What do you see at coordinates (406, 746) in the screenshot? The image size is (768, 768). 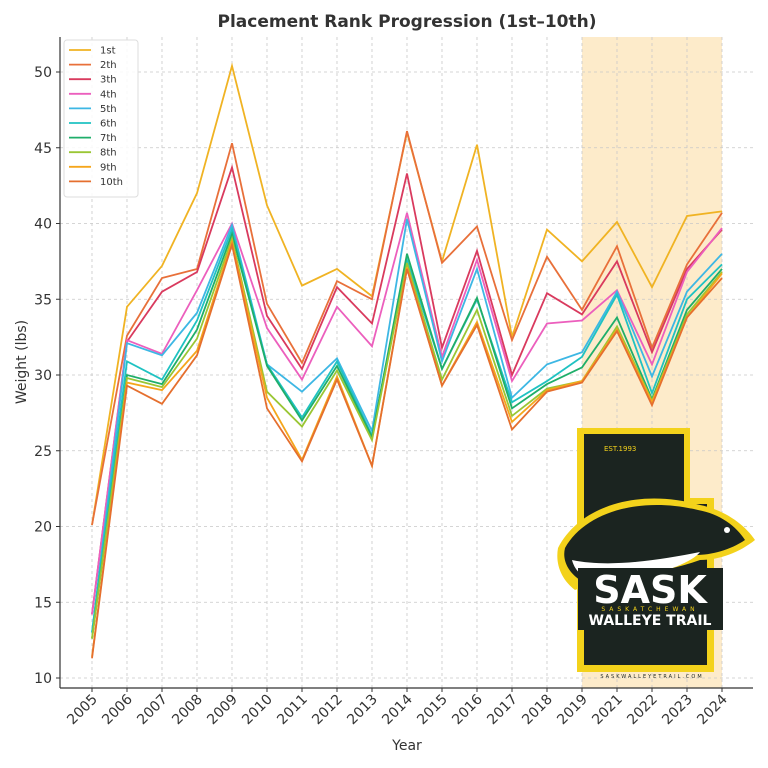 I see `x-axis-label: Year` at bounding box center [406, 746].